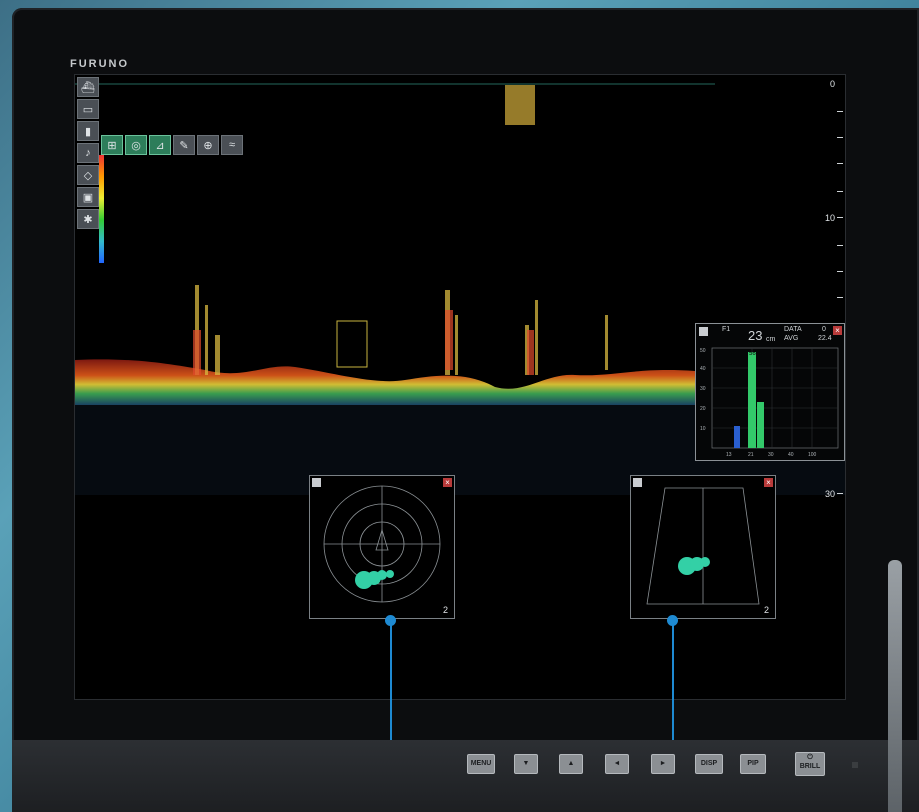  Describe the element at coordinates (672, 620) in the screenshot. I see `callout-dot-right` at that location.